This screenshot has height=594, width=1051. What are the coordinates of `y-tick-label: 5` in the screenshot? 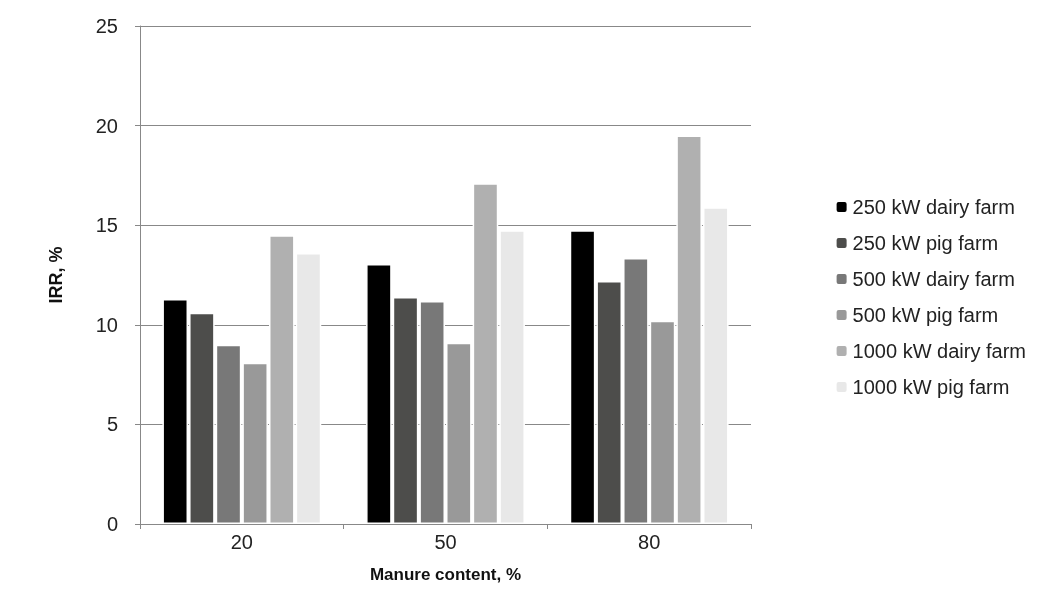 It's located at (112, 424).